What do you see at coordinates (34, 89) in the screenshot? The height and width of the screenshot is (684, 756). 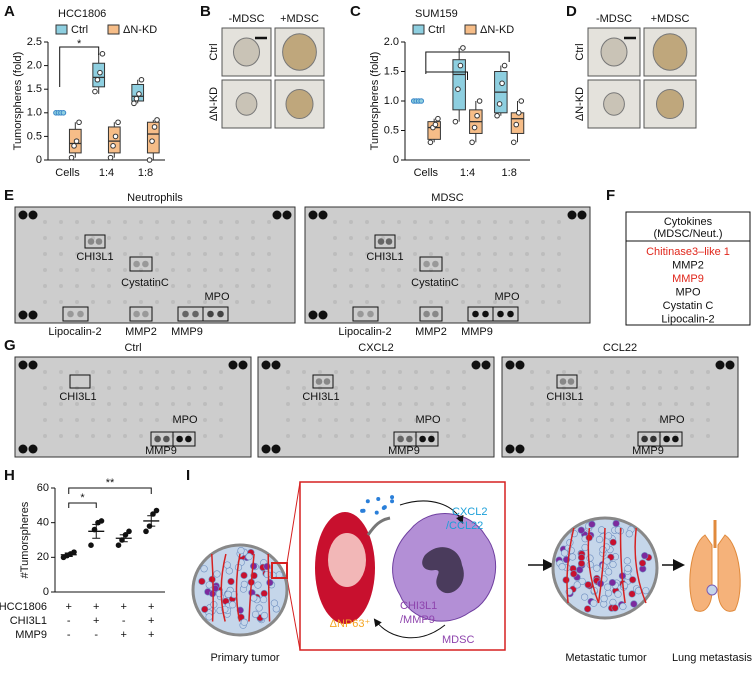 I see `y-tick-label: 1.5` at bounding box center [34, 89].